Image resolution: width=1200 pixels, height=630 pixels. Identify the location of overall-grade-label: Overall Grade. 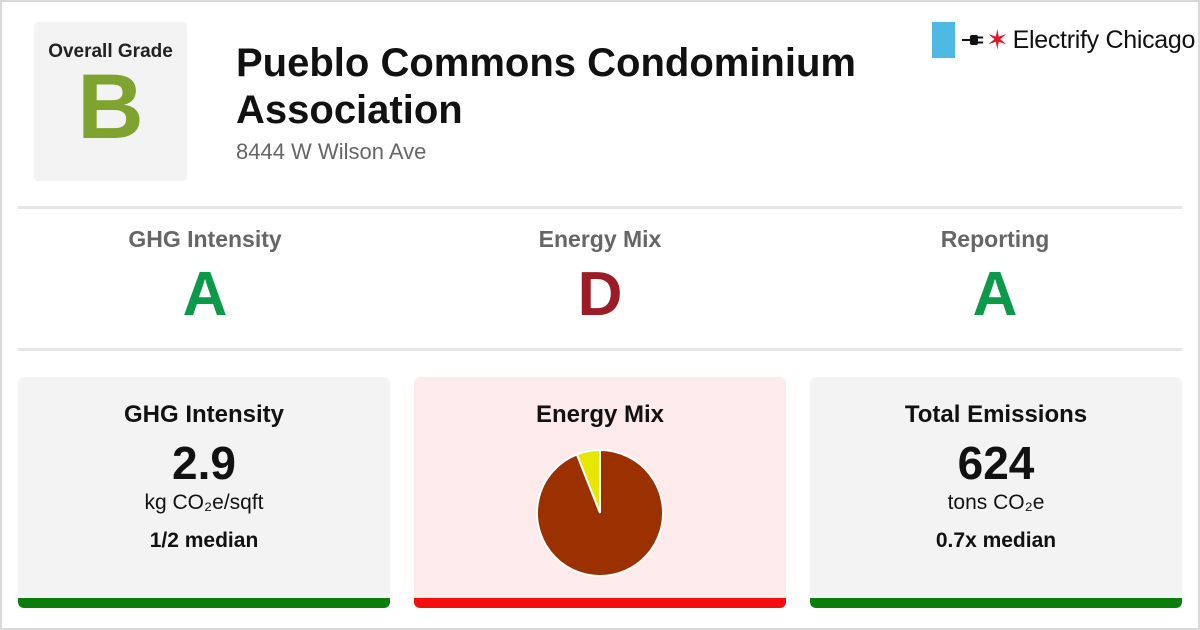
(110, 51).